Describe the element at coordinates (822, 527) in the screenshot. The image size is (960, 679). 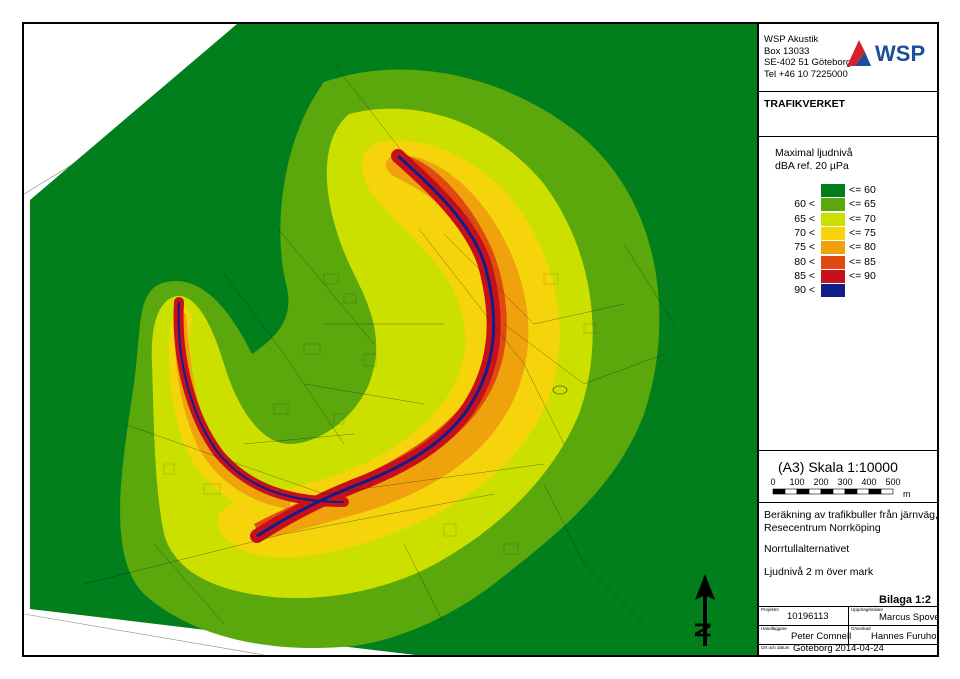
I see `description-line2: Resecentrum Norrköping` at that location.